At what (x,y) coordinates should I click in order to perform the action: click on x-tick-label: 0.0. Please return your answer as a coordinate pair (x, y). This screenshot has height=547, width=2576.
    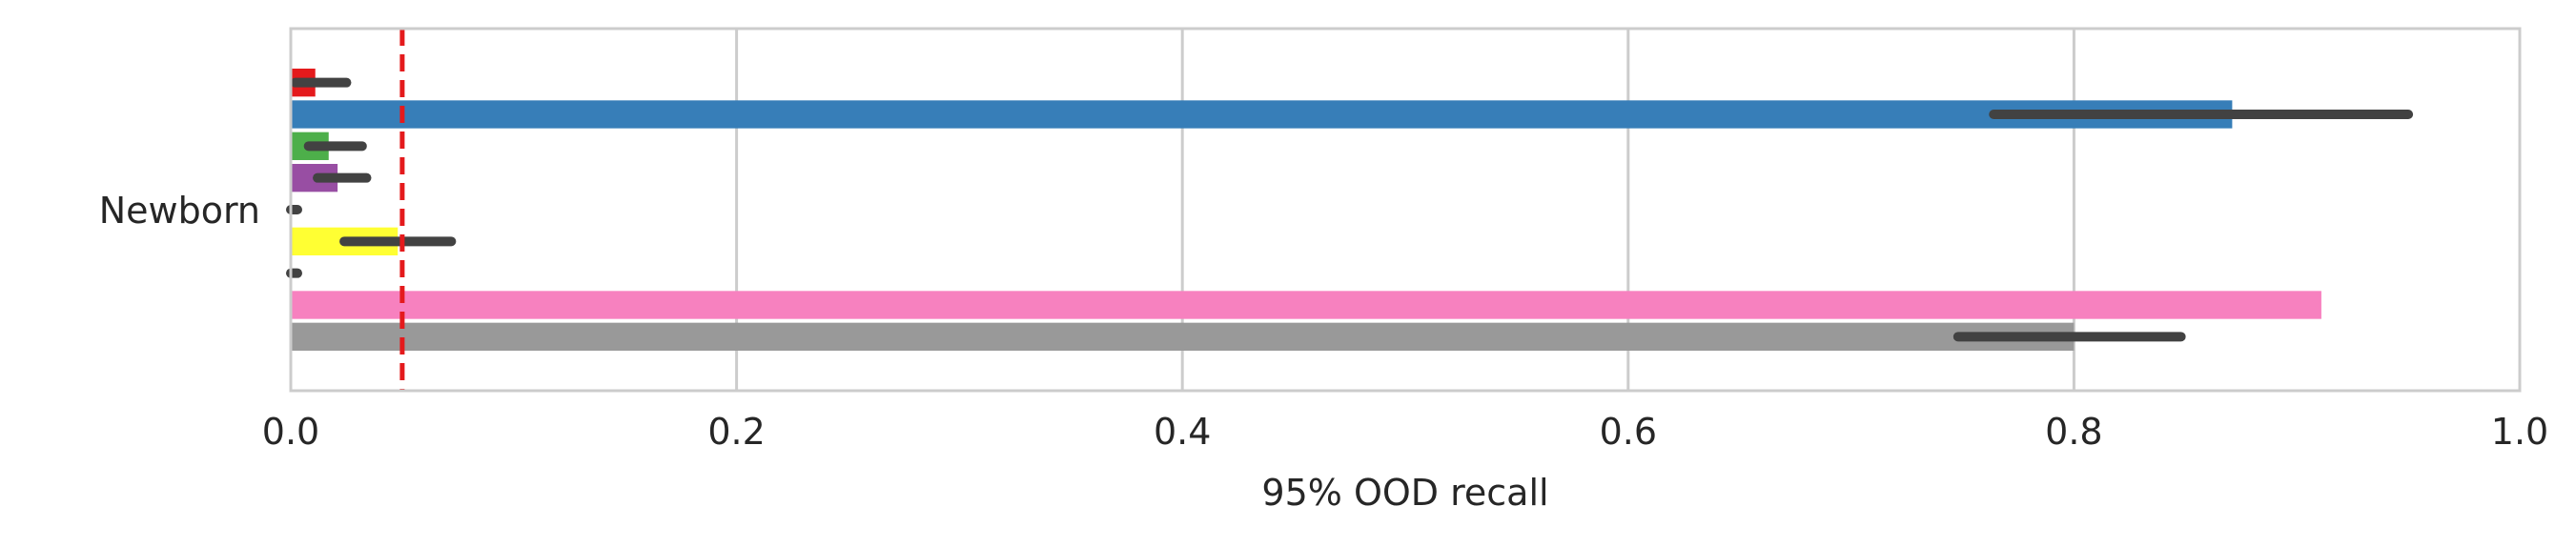
    Looking at the image, I should click on (290, 432).